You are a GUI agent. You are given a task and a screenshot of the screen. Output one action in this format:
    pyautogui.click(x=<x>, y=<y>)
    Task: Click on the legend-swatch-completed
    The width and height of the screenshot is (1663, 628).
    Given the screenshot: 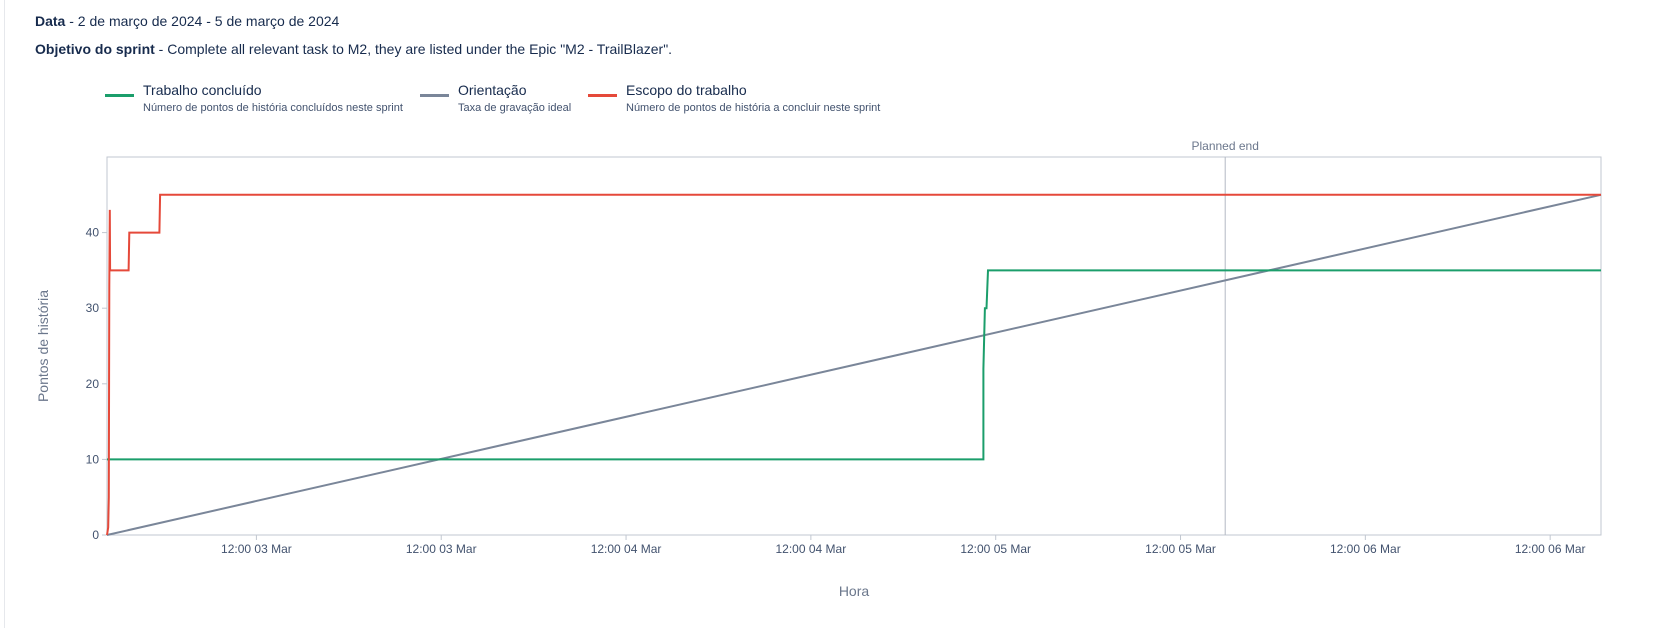 What is the action you would take?
    pyautogui.click(x=119, y=95)
    